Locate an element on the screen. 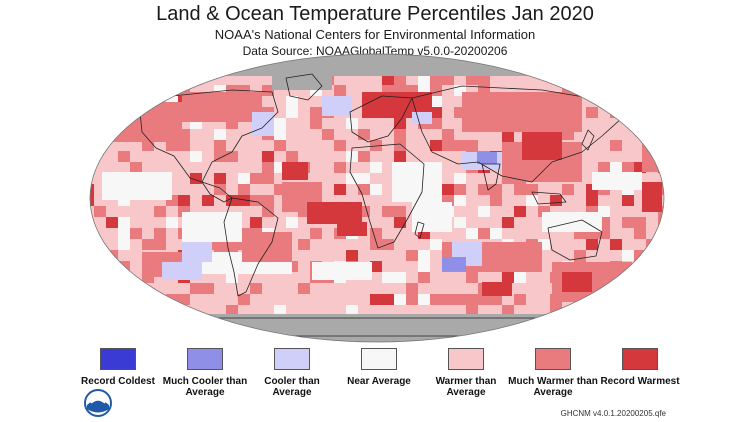 The height and width of the screenshot is (422, 750). legend-item: Record Warmest is located at coordinates (640, 367).